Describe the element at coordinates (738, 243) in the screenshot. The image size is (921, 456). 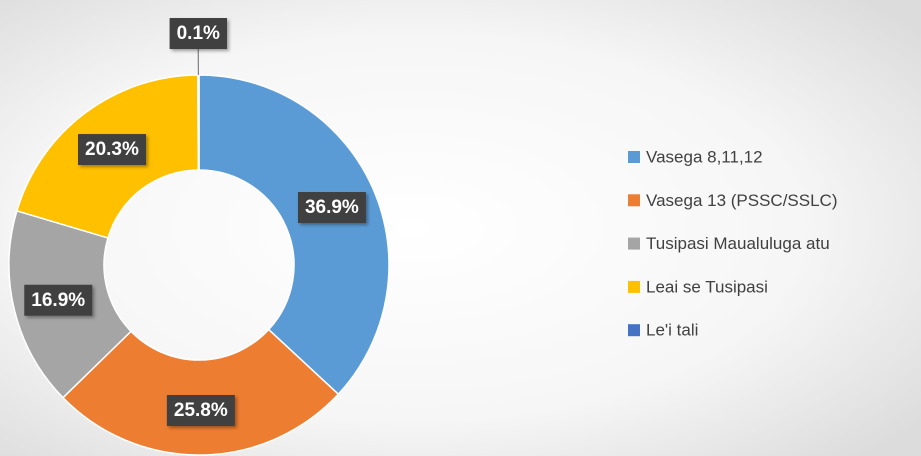
I see `legend-label: Tusipasi Maualuluga atu` at that location.